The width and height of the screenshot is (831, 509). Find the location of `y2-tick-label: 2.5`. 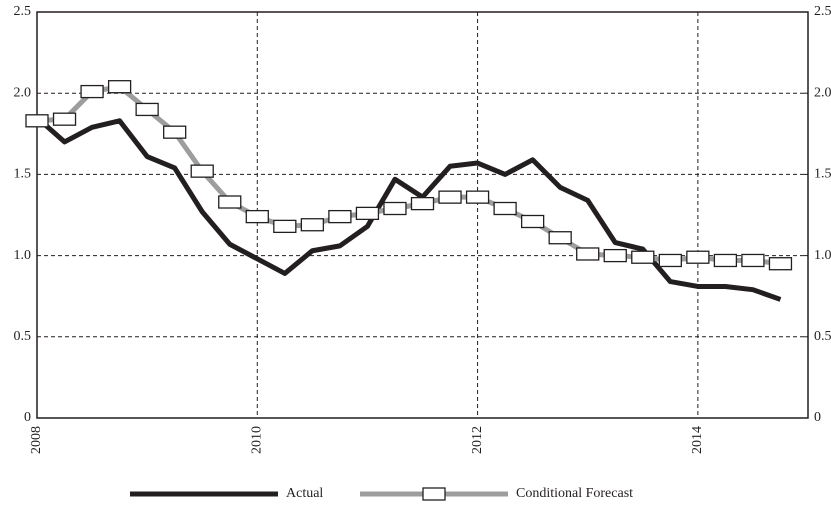

y2-tick-label: 2.5 is located at coordinates (822, 11).